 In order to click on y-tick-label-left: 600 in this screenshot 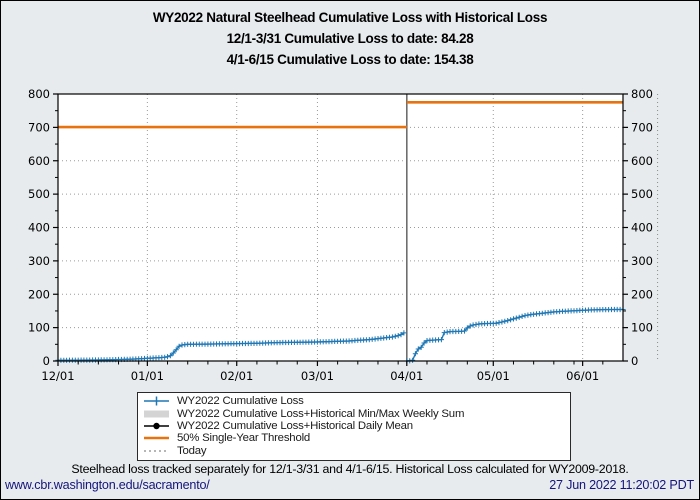, I will do `click(39, 161)`.